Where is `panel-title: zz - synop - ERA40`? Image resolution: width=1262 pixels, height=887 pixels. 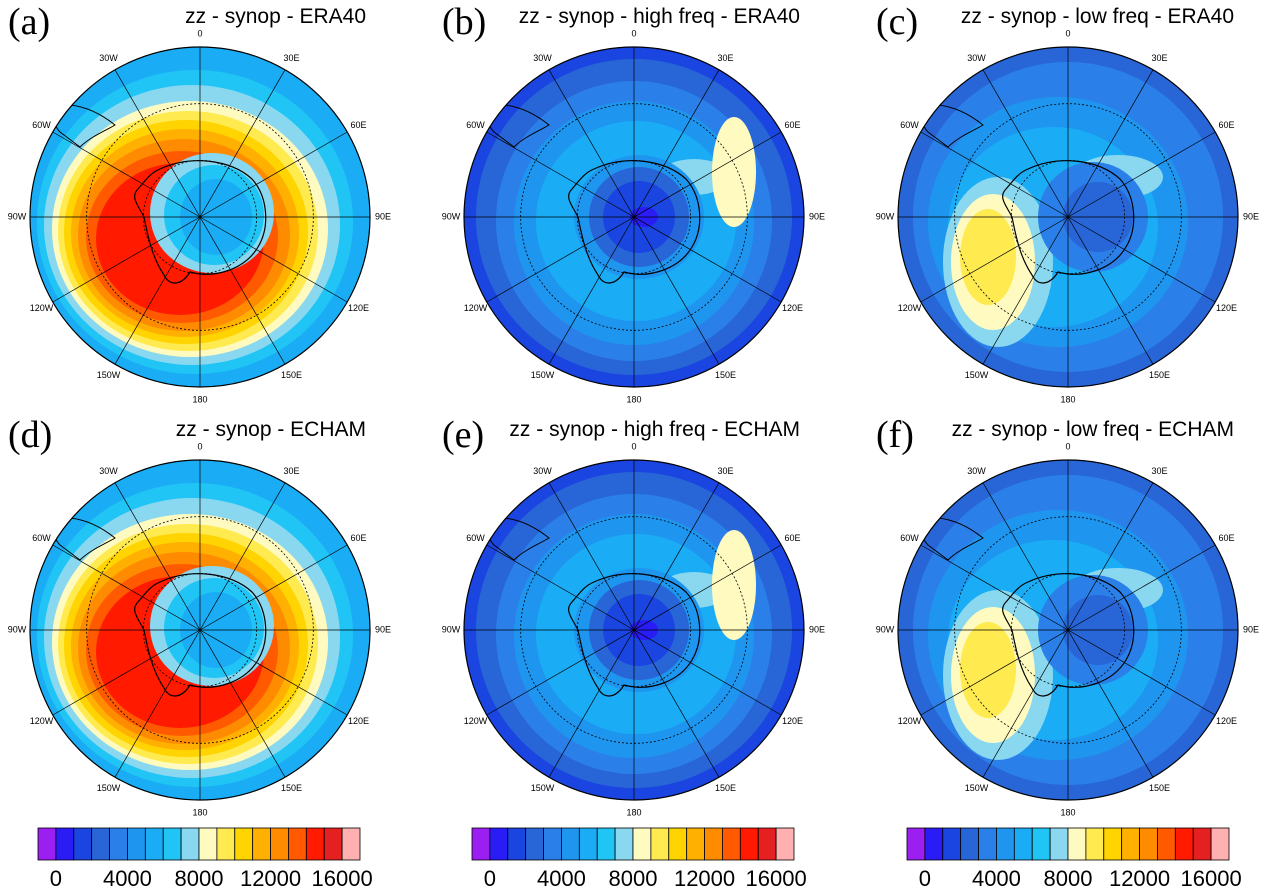
panel-title: zz - synop - ERA40 is located at coordinates (275, 16).